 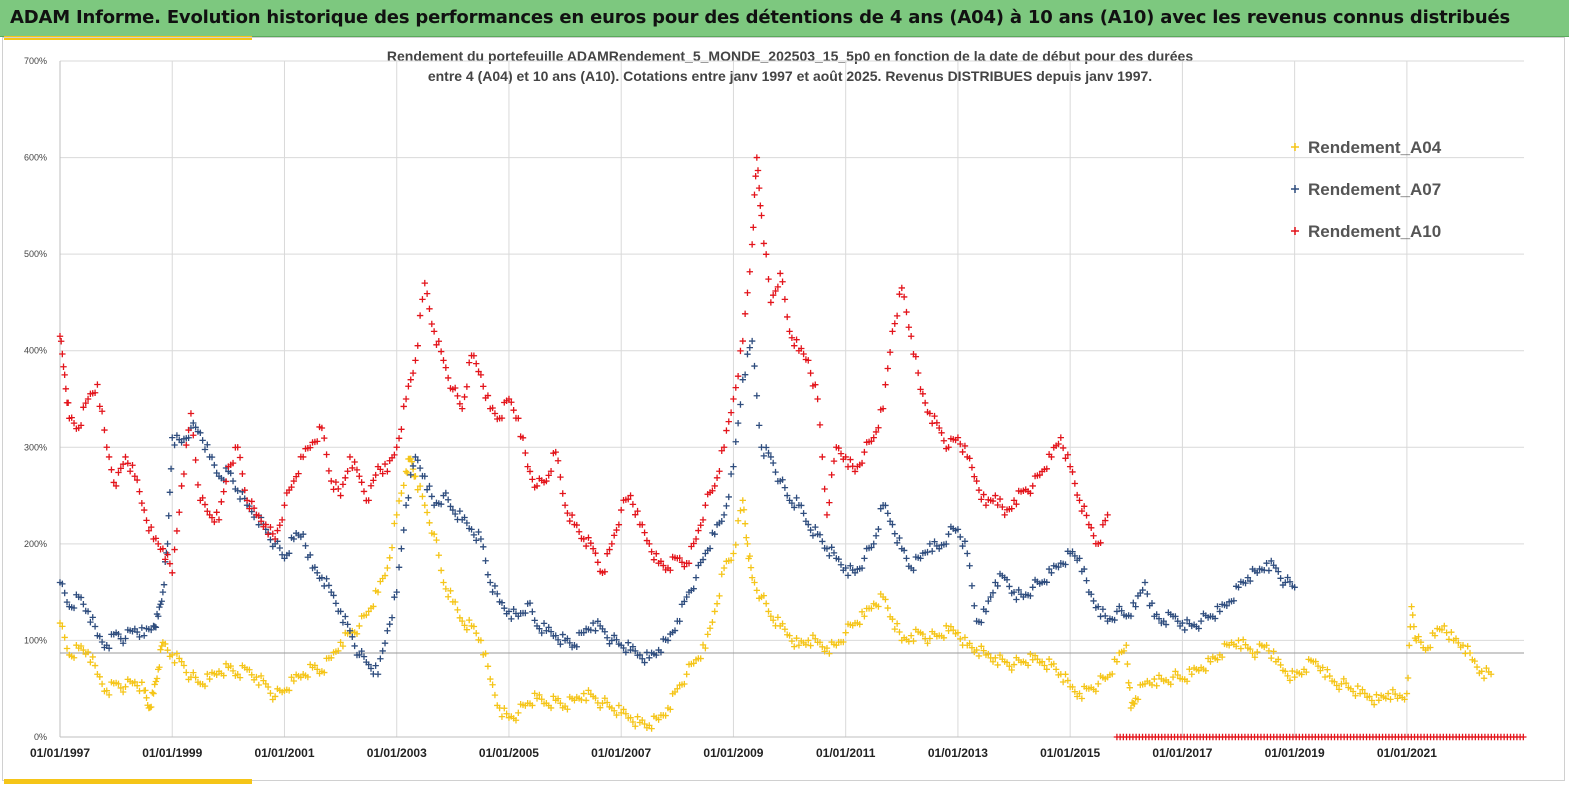 What do you see at coordinates (1374, 189) in the screenshot?
I see `legend-label: Rendement_A07` at bounding box center [1374, 189].